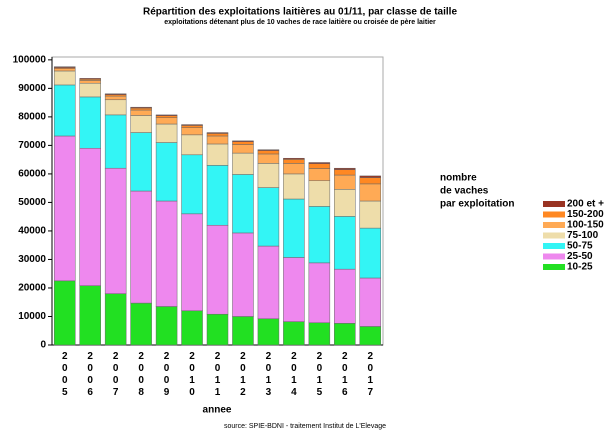 This screenshot has height=432, width=609. I want to click on y-tick-label: 10000, so click(32, 316).